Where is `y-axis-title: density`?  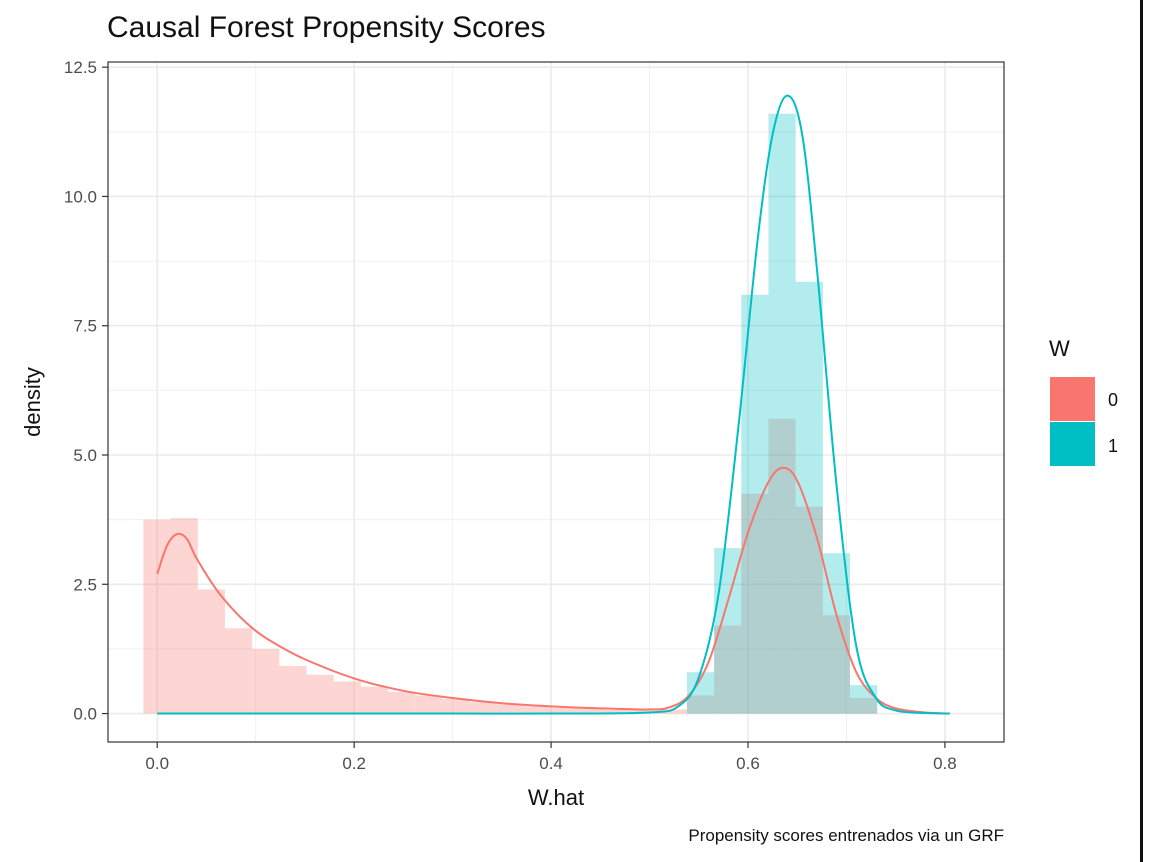
y-axis-title: density is located at coordinates (32, 402).